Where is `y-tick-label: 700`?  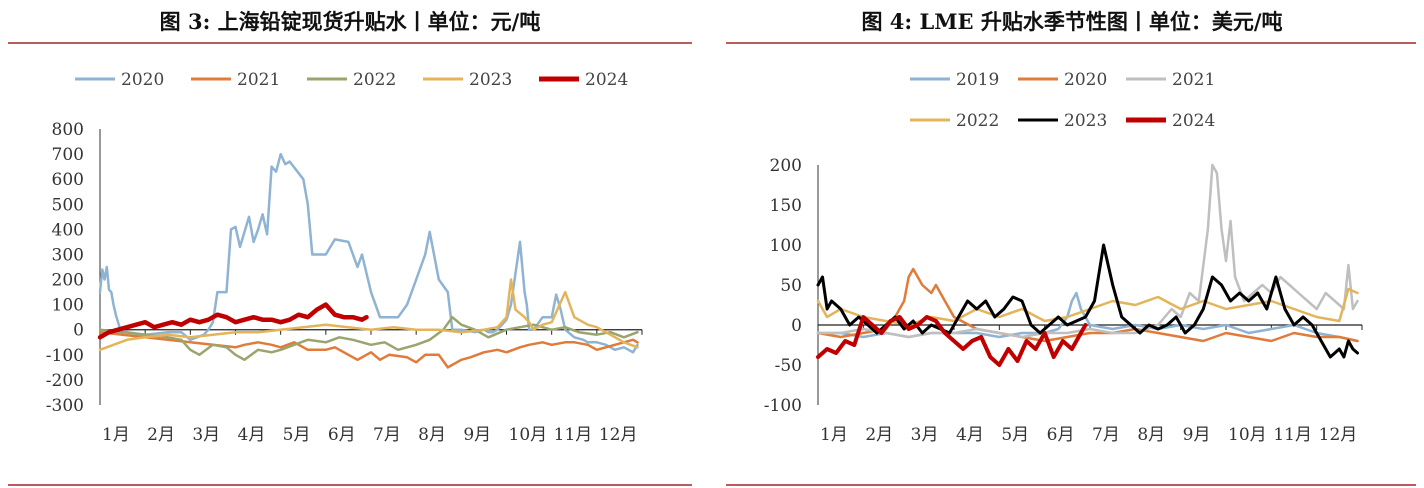 y-tick-label: 700 is located at coordinates (68, 155).